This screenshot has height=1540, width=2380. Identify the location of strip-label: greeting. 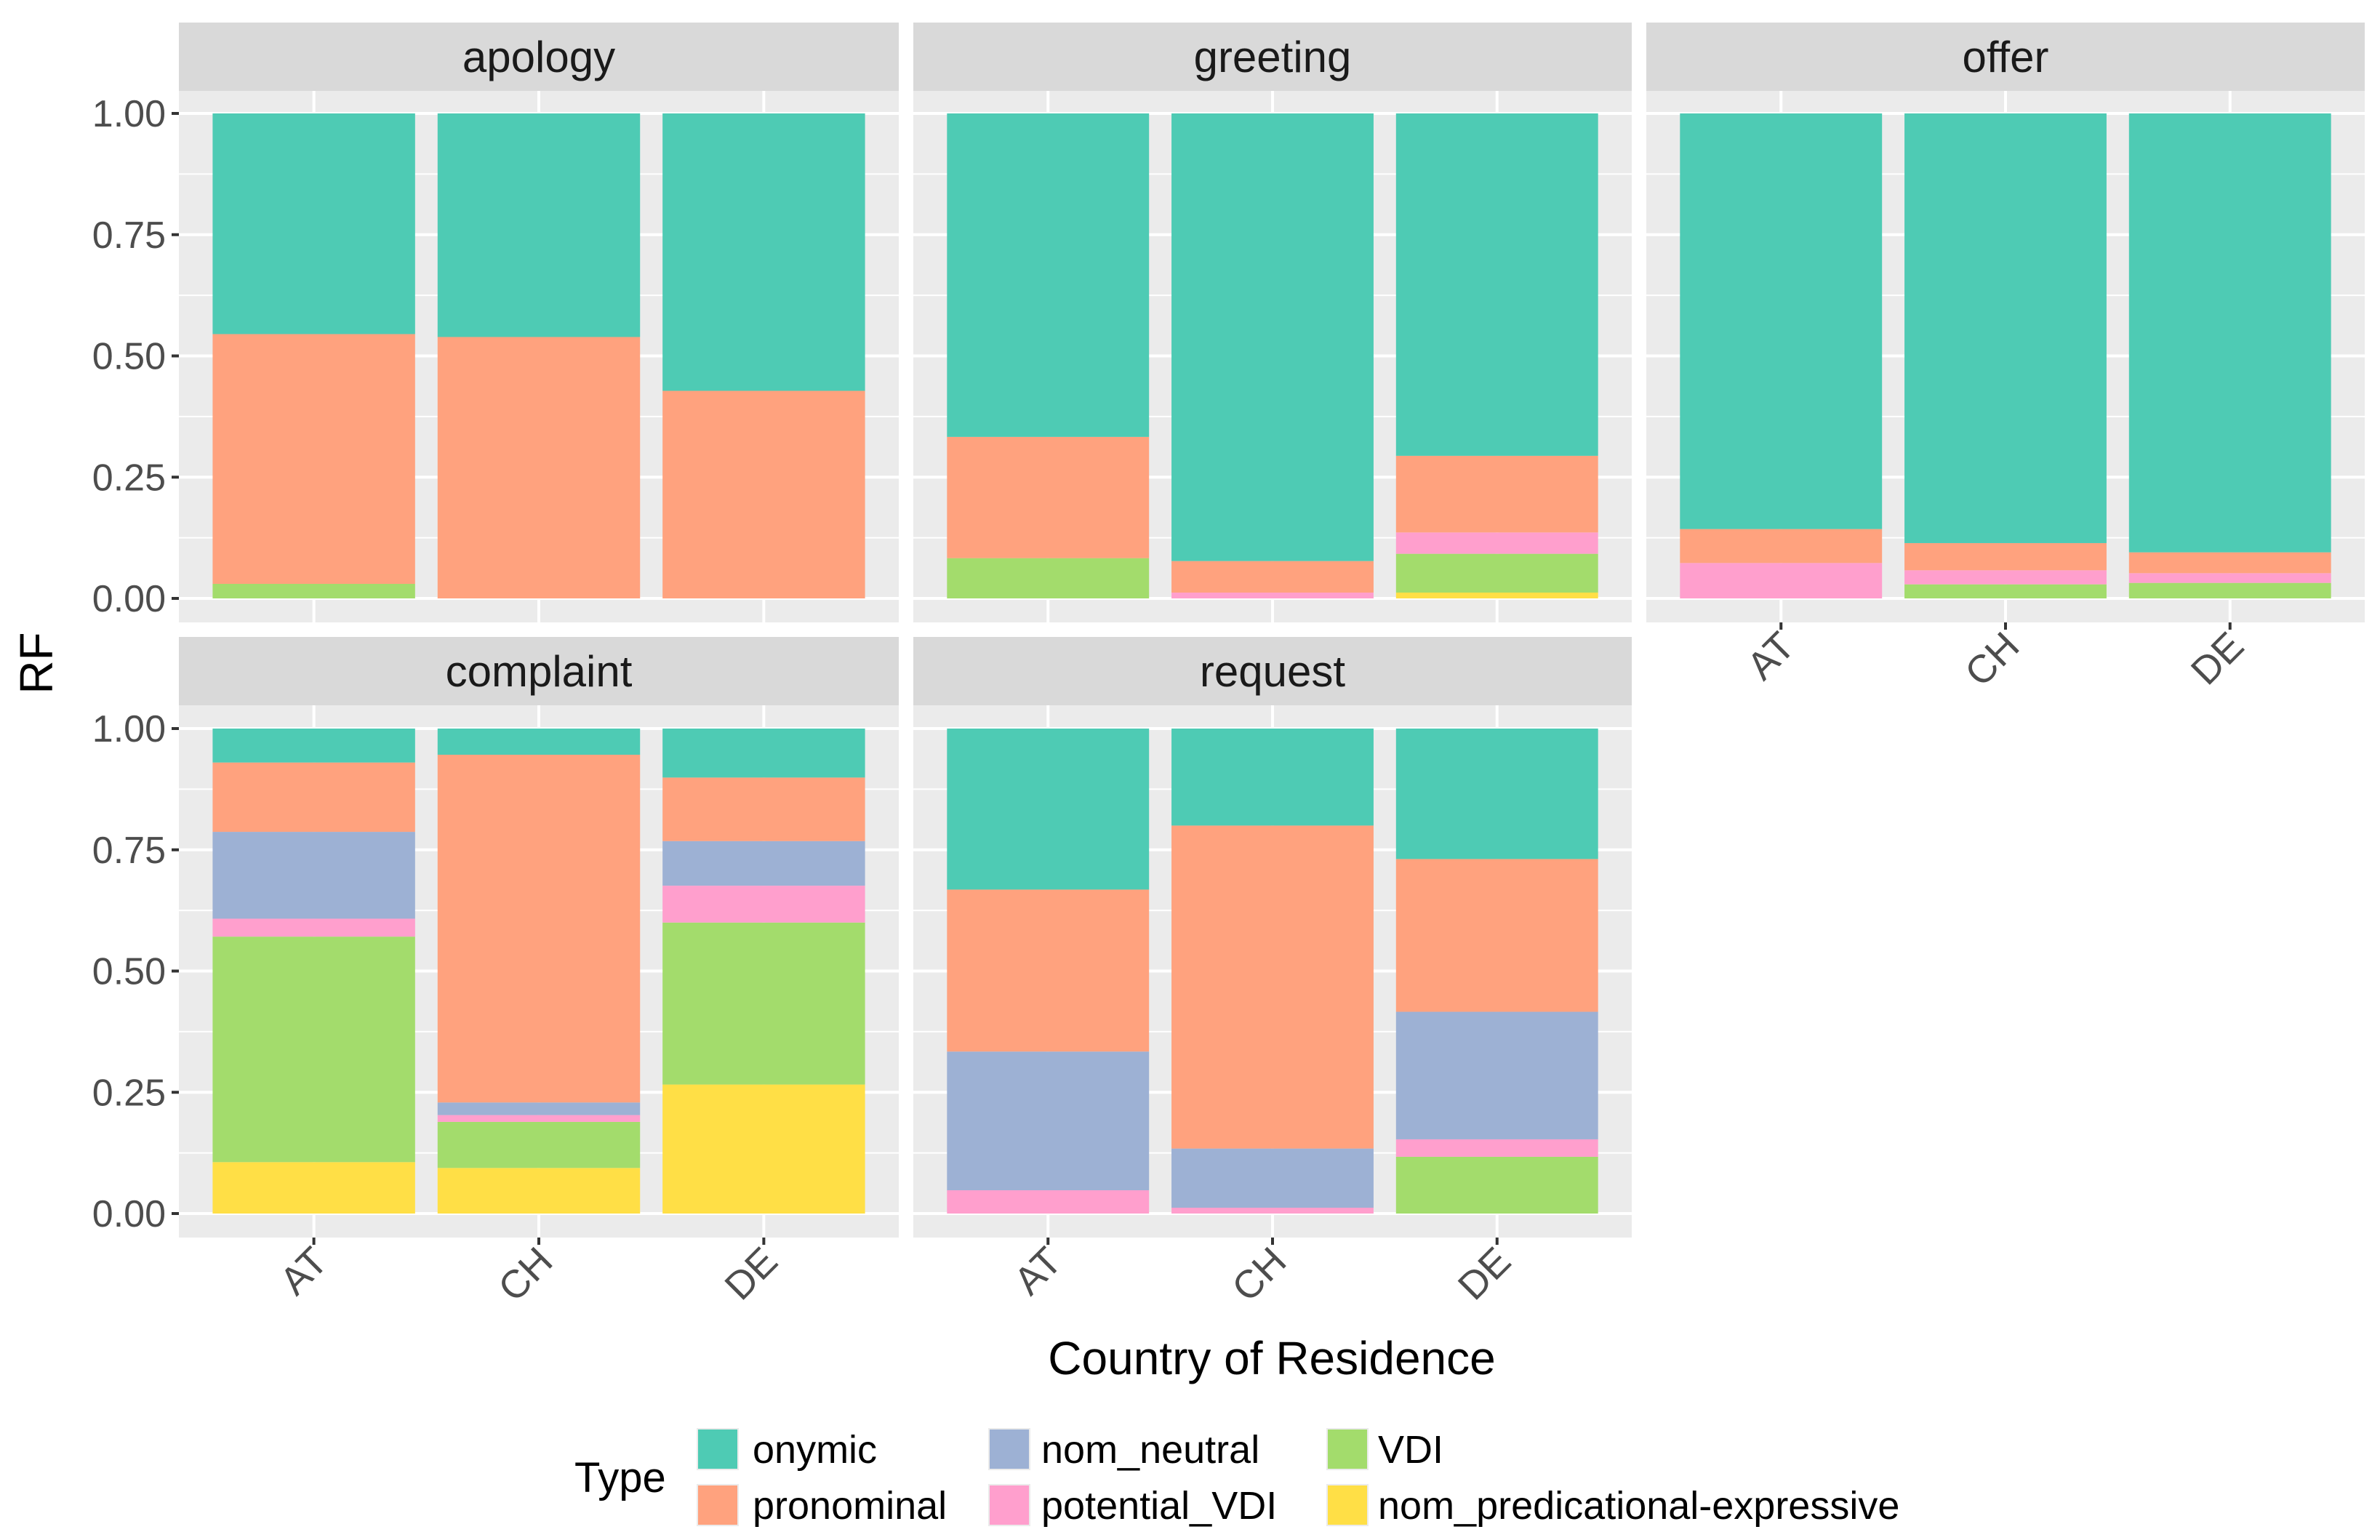
(1273, 57).